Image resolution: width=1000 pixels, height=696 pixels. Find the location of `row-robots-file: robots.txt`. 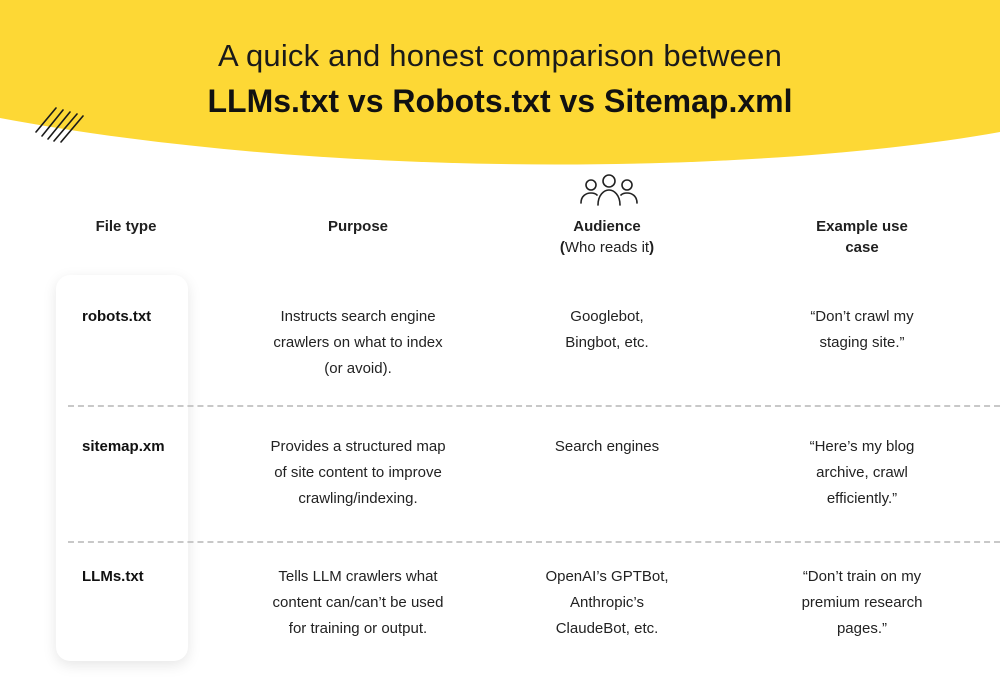

row-robots-file: robots.txt is located at coordinates (117, 316).